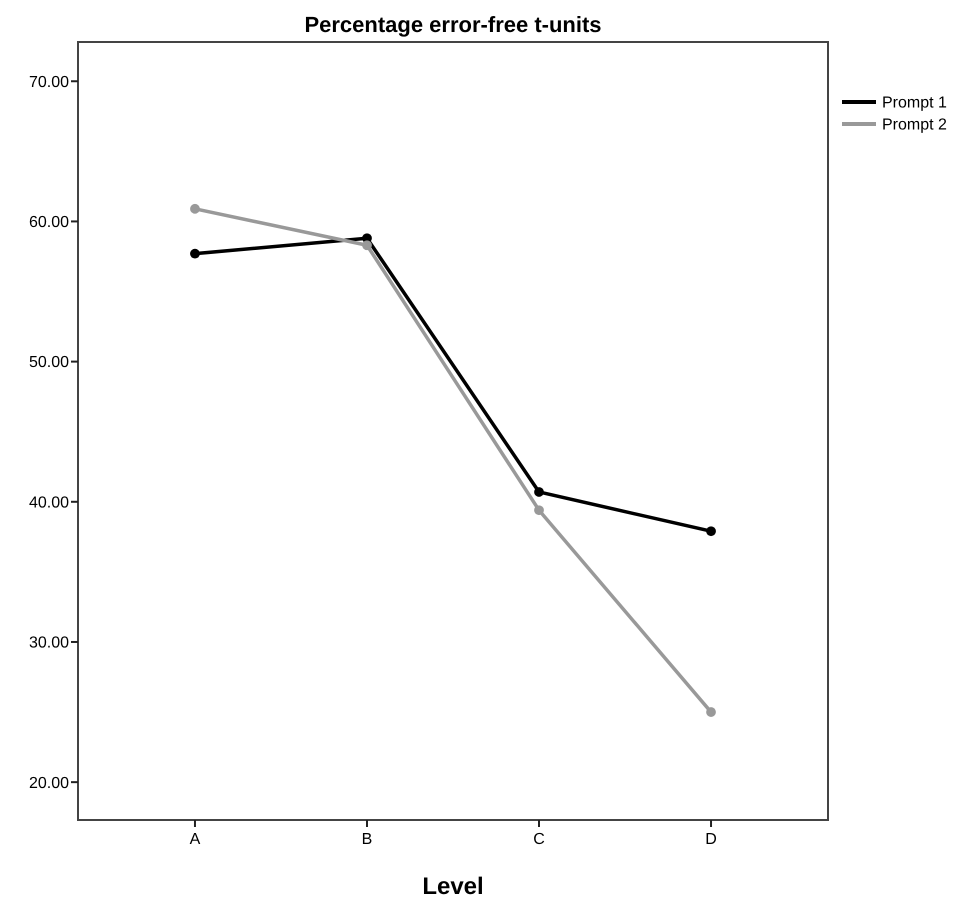 Image resolution: width=968 pixels, height=914 pixels. I want to click on chart-title: Percentage error-free t-units, so click(453, 24).